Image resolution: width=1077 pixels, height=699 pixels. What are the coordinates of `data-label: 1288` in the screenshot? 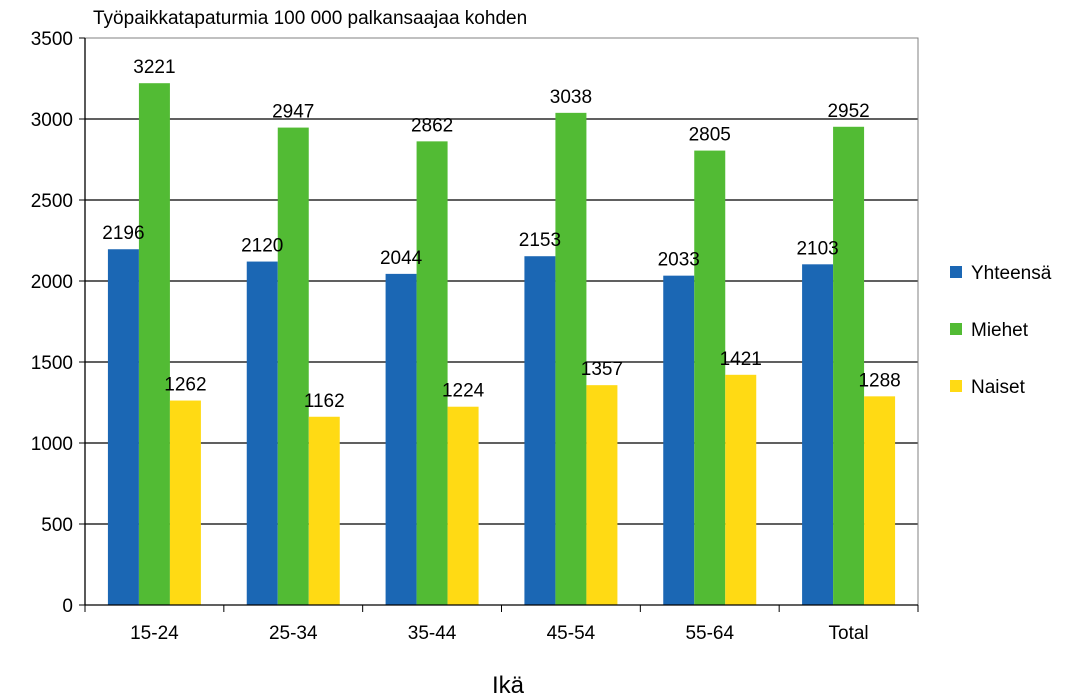 It's located at (879, 380).